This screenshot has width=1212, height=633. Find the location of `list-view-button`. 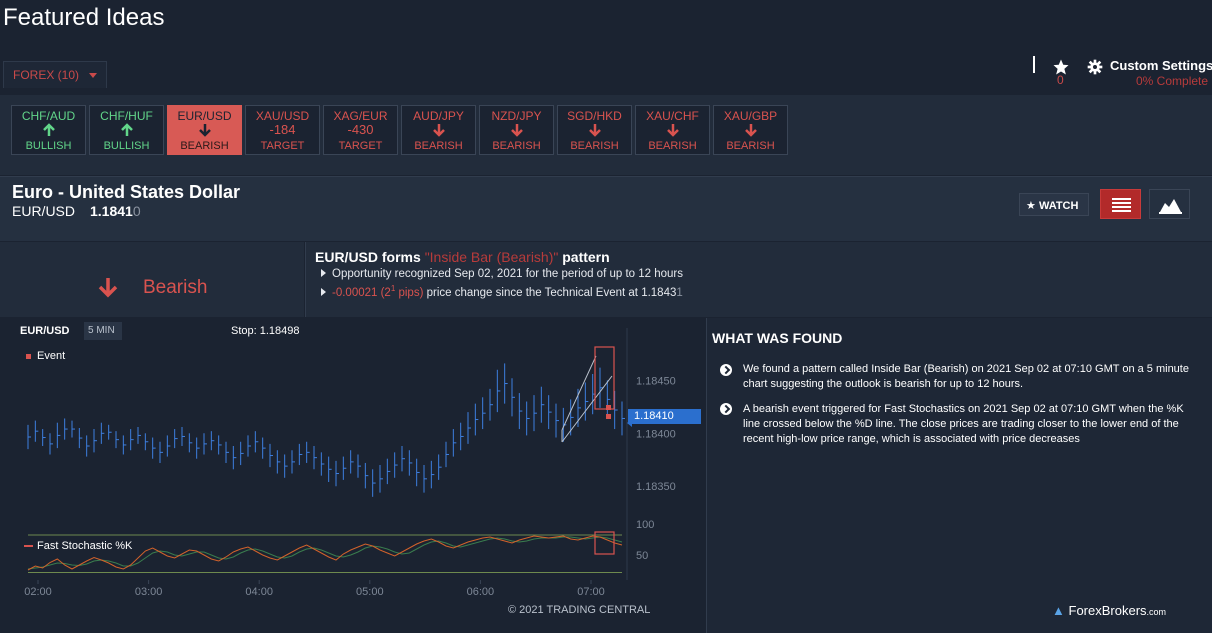

list-view-button is located at coordinates (1120, 204).